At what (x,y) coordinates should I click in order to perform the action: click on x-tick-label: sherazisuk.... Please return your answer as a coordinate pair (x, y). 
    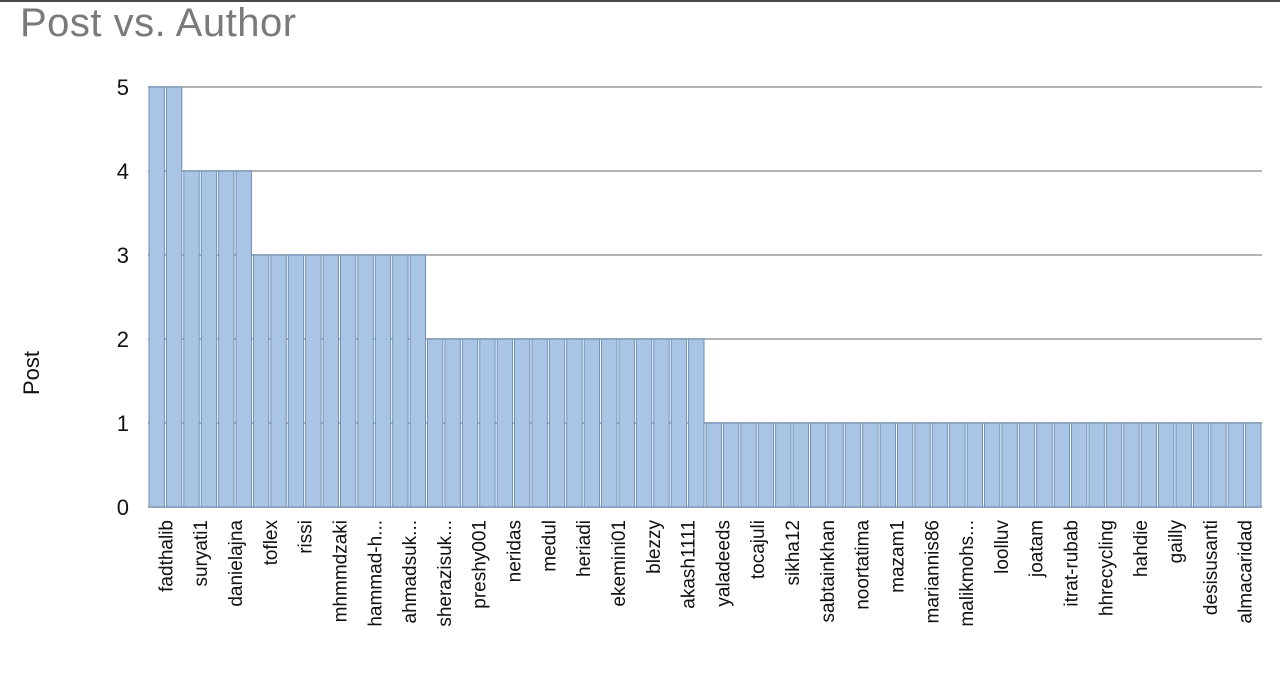
    Looking at the image, I should click on (445, 573).